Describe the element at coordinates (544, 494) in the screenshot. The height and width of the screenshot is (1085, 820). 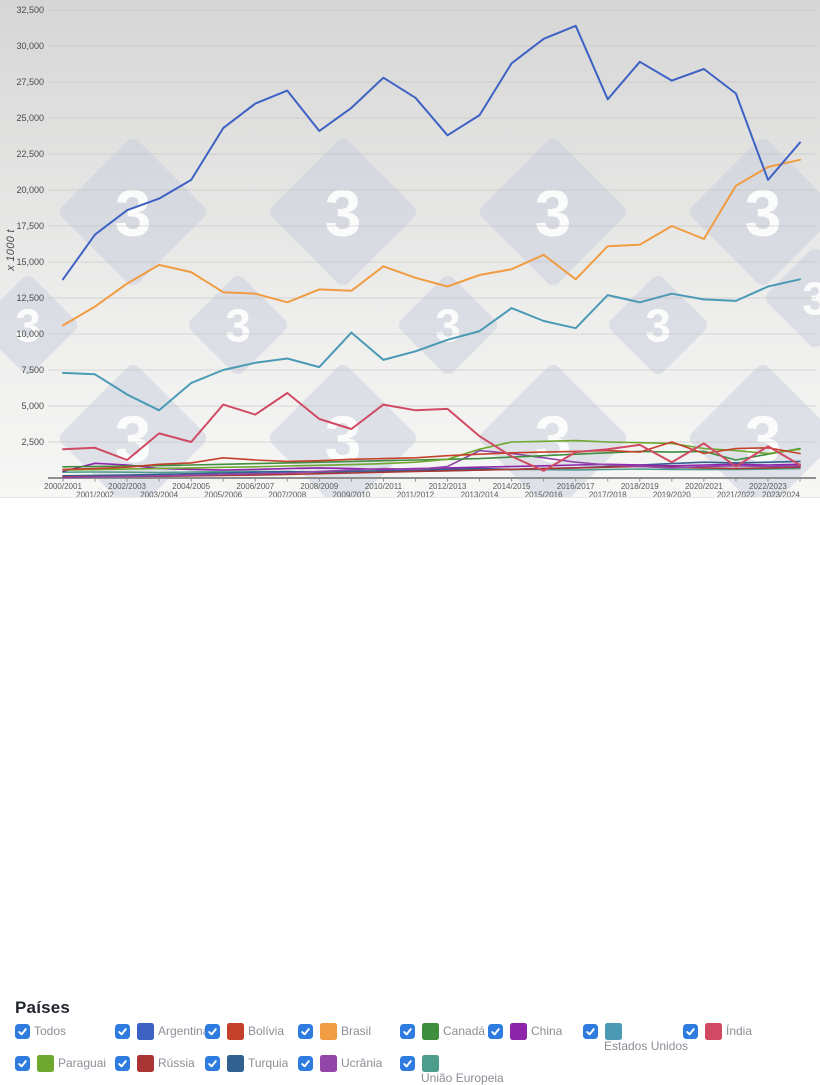
I see `x-tick-label: 2015/2016` at that location.